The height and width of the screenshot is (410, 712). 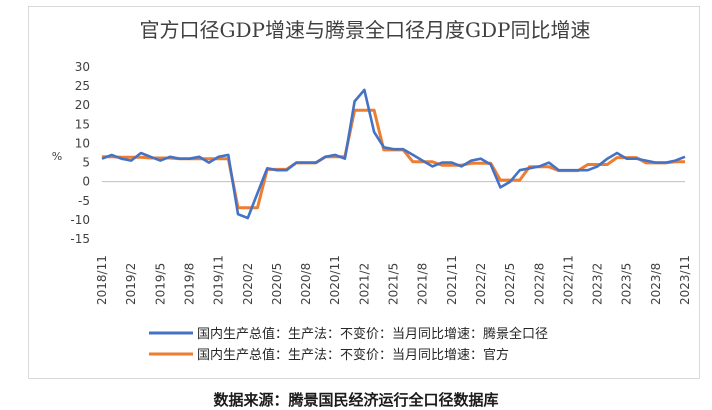 What do you see at coordinates (365, 30) in the screenshot?
I see `chart-title: 官方口径GDP增速与腾景全口径月度GDP同比增速` at bounding box center [365, 30].